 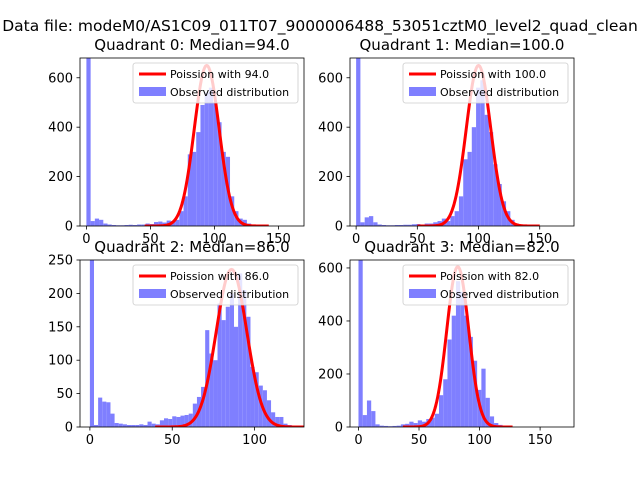 What do you see at coordinates (60, 327) in the screenshot?
I see `y-tick-label: 150` at bounding box center [60, 327].